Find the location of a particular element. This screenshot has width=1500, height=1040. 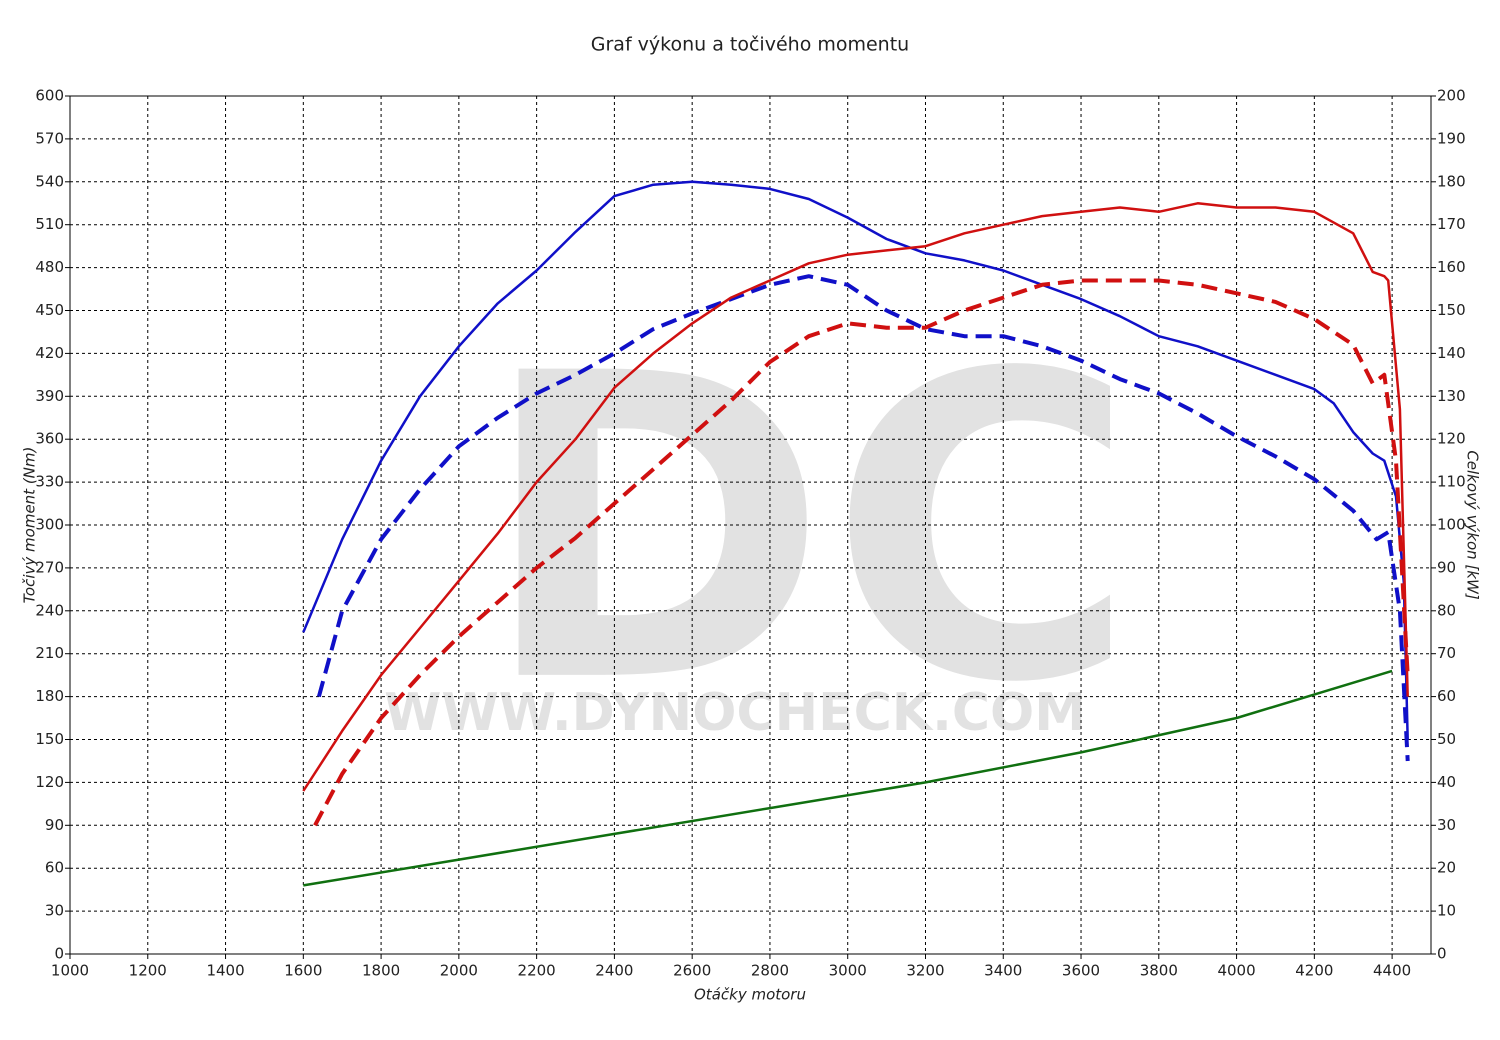

y-tick-label: 240 is located at coordinates (49, 610).